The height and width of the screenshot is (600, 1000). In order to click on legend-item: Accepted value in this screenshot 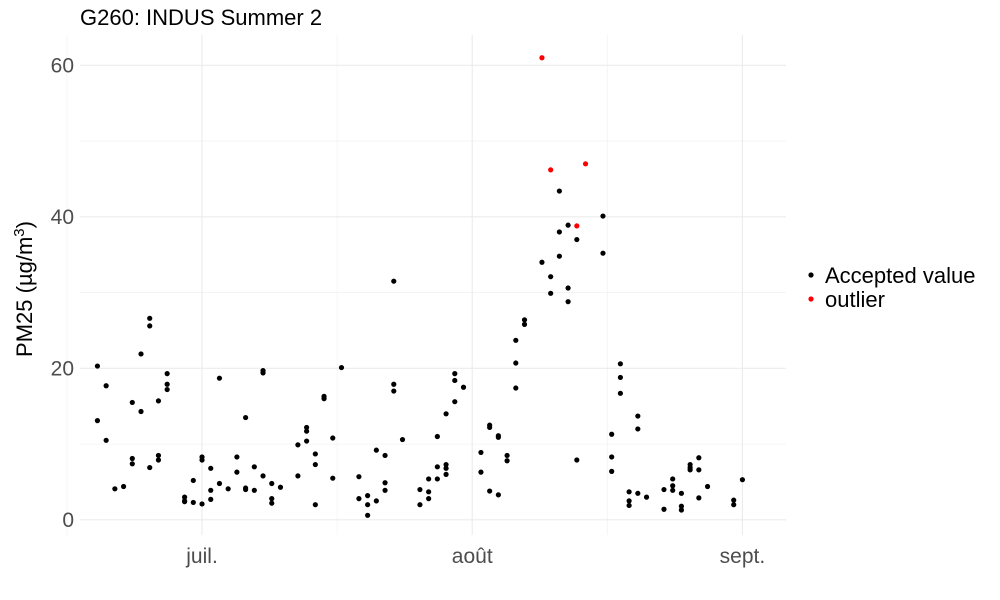, I will do `click(891, 275)`.